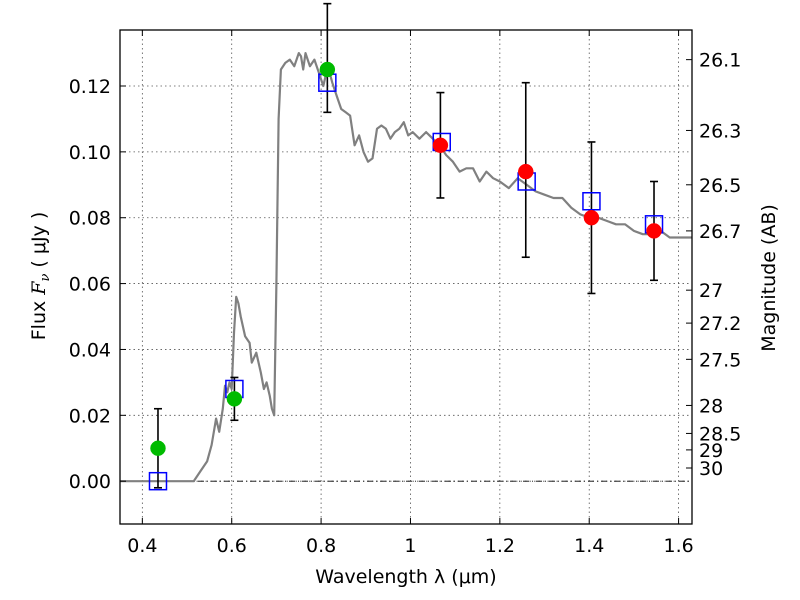  Describe the element at coordinates (720, 434) in the screenshot. I see `right-tick-label: 28.5` at that location.